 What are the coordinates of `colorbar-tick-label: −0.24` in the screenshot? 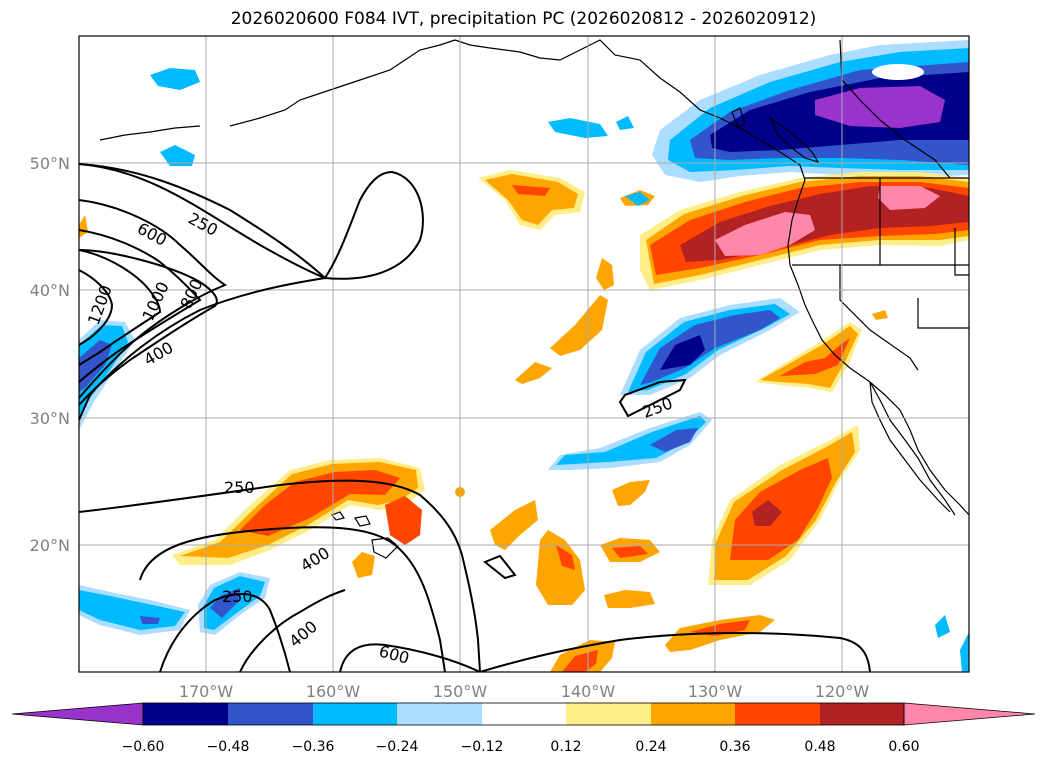 It's located at (397, 747).